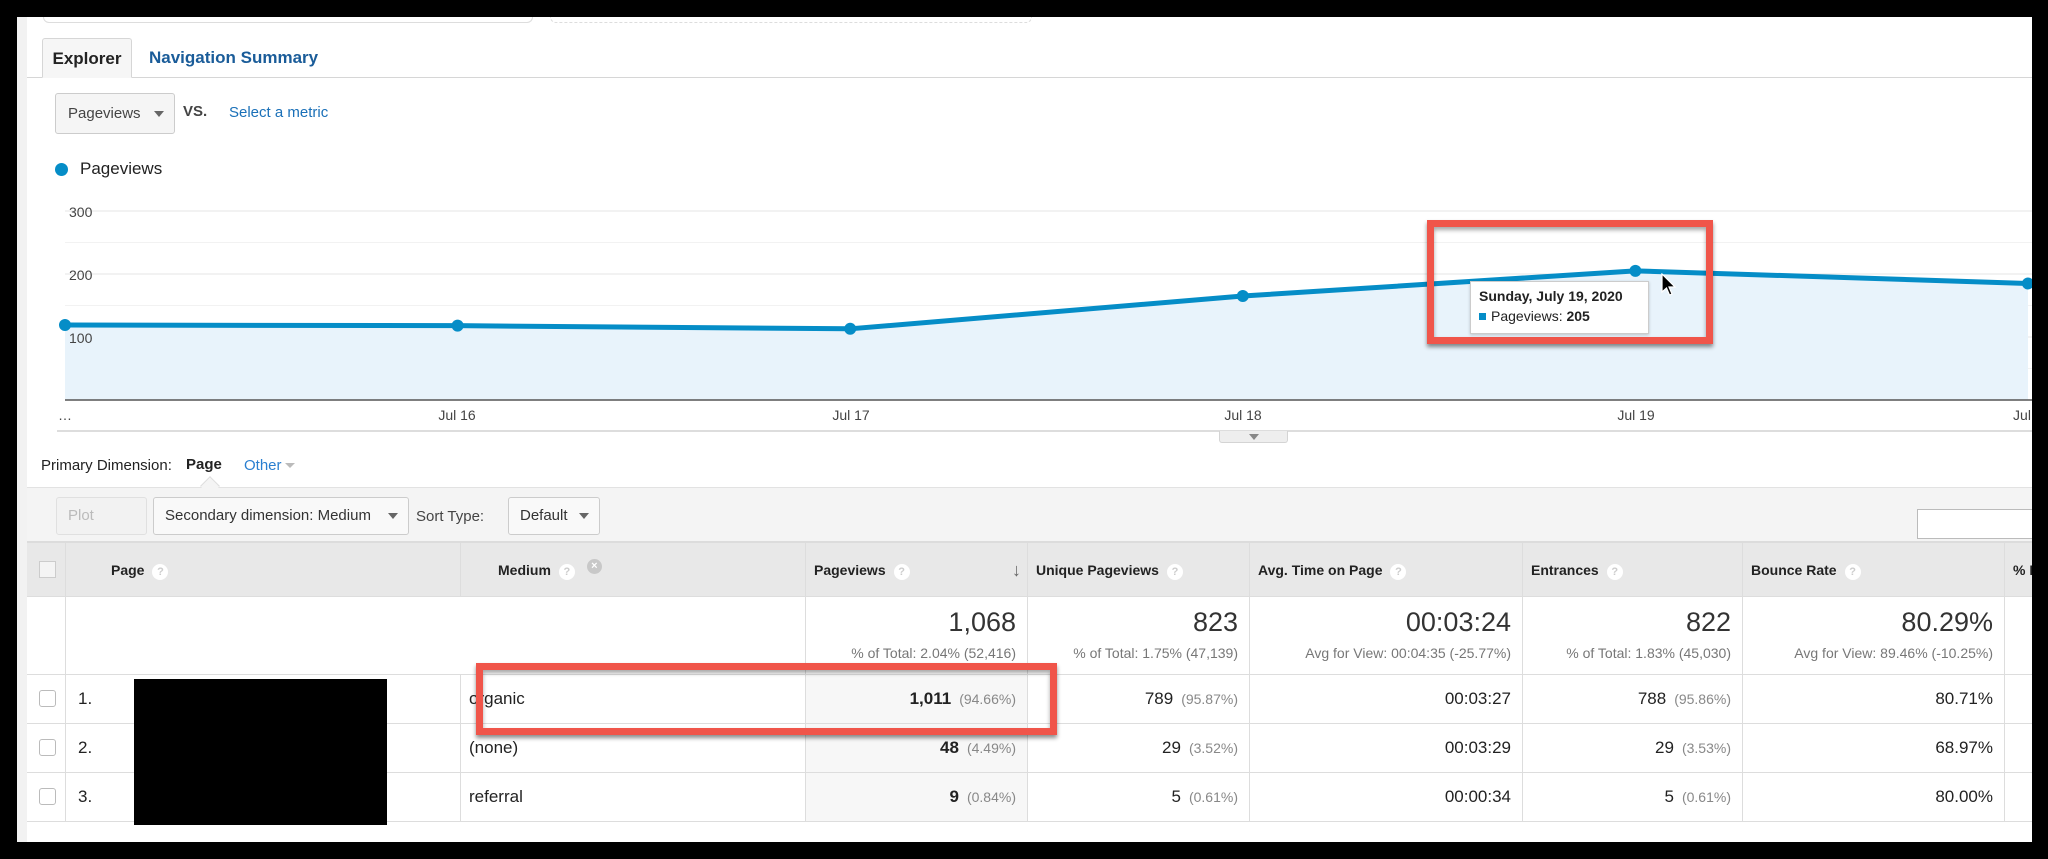 The width and height of the screenshot is (2048, 859). What do you see at coordinates (917, 797) in the screenshot?
I see `pageviews-cell: 9 (0.84%)` at bounding box center [917, 797].